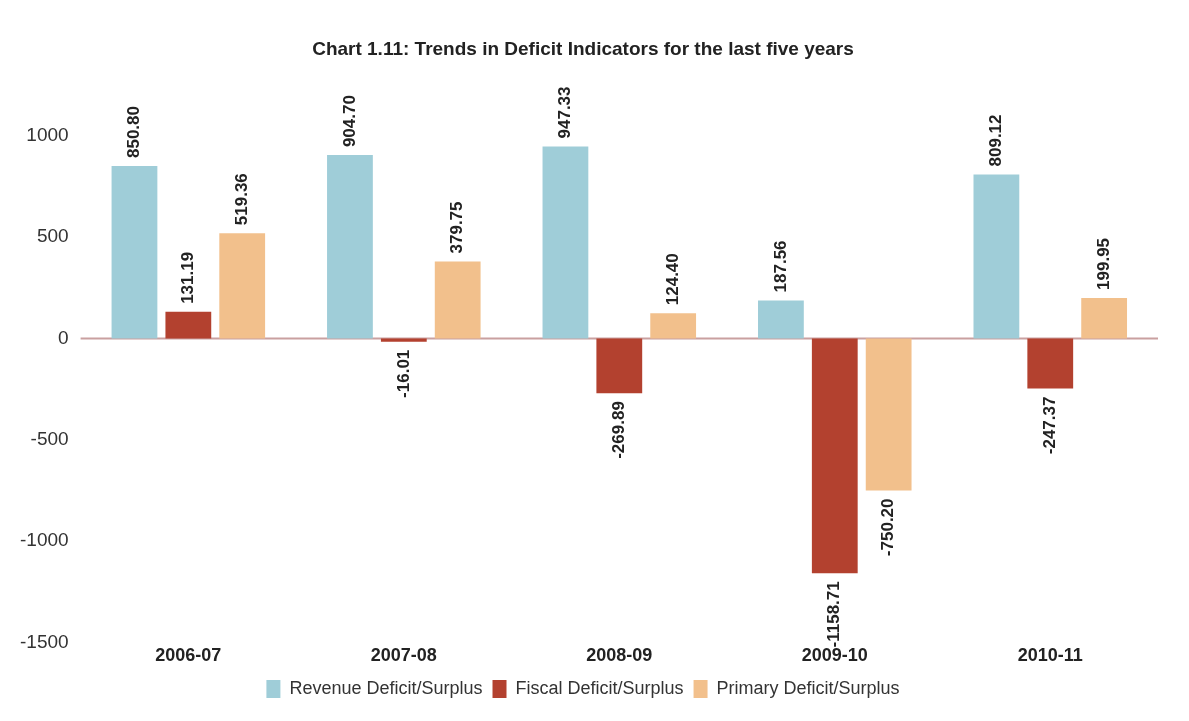 This screenshot has width=1189, height=721. I want to click on y-tick-label: 1000, so click(47, 135).